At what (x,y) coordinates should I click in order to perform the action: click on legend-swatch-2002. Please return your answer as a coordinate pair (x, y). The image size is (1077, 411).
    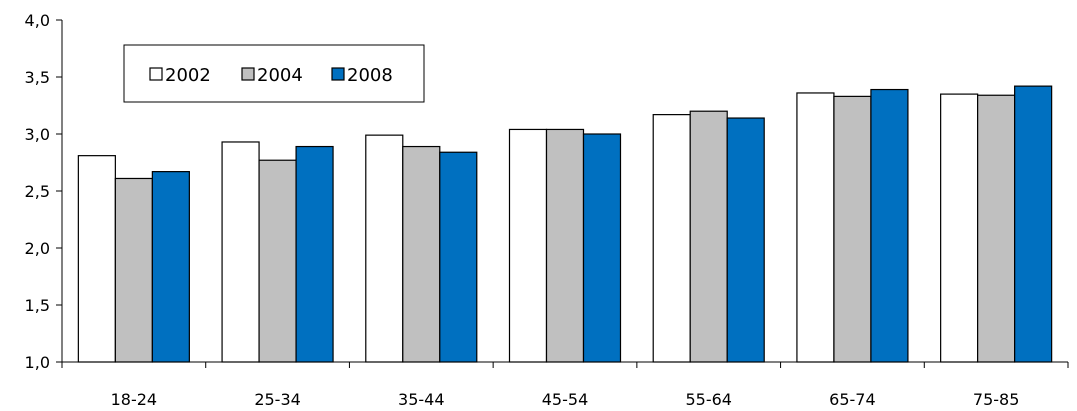
    Looking at the image, I should click on (156, 74).